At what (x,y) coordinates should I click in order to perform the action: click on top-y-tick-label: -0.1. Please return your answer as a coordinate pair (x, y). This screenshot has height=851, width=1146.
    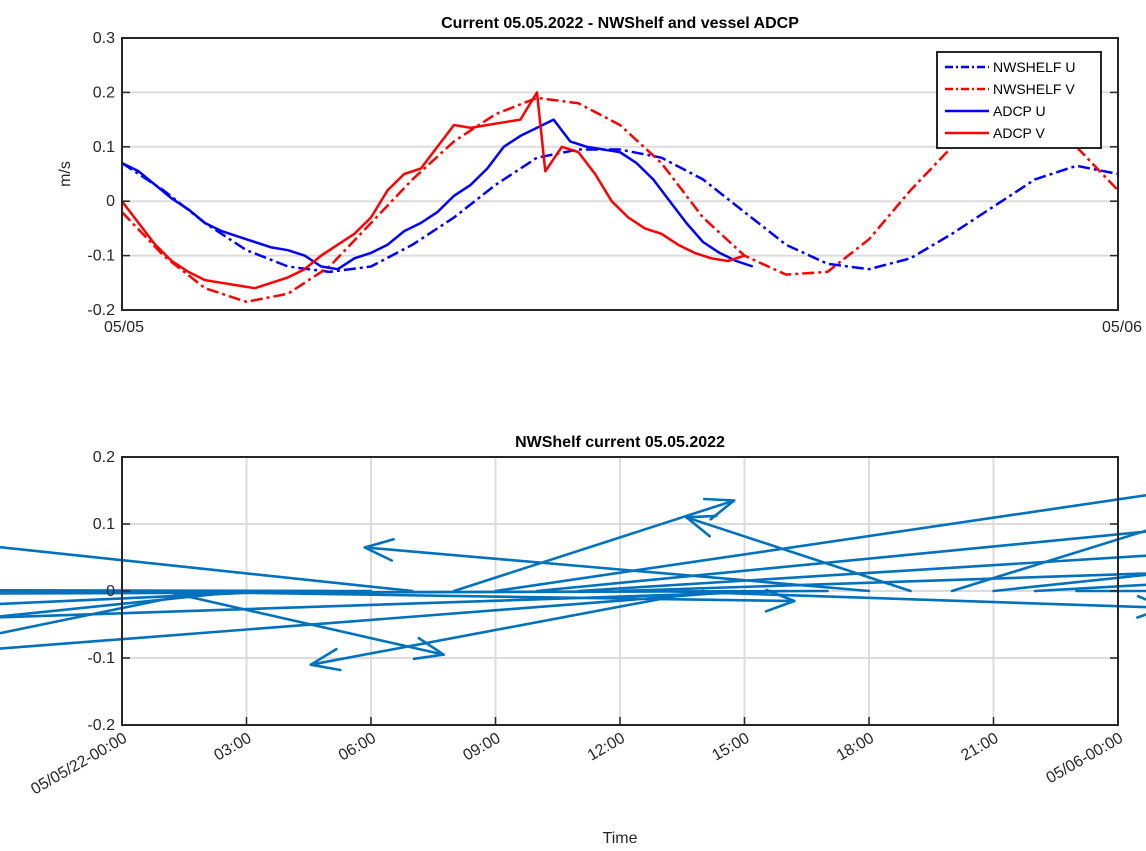
    Looking at the image, I should click on (101, 256).